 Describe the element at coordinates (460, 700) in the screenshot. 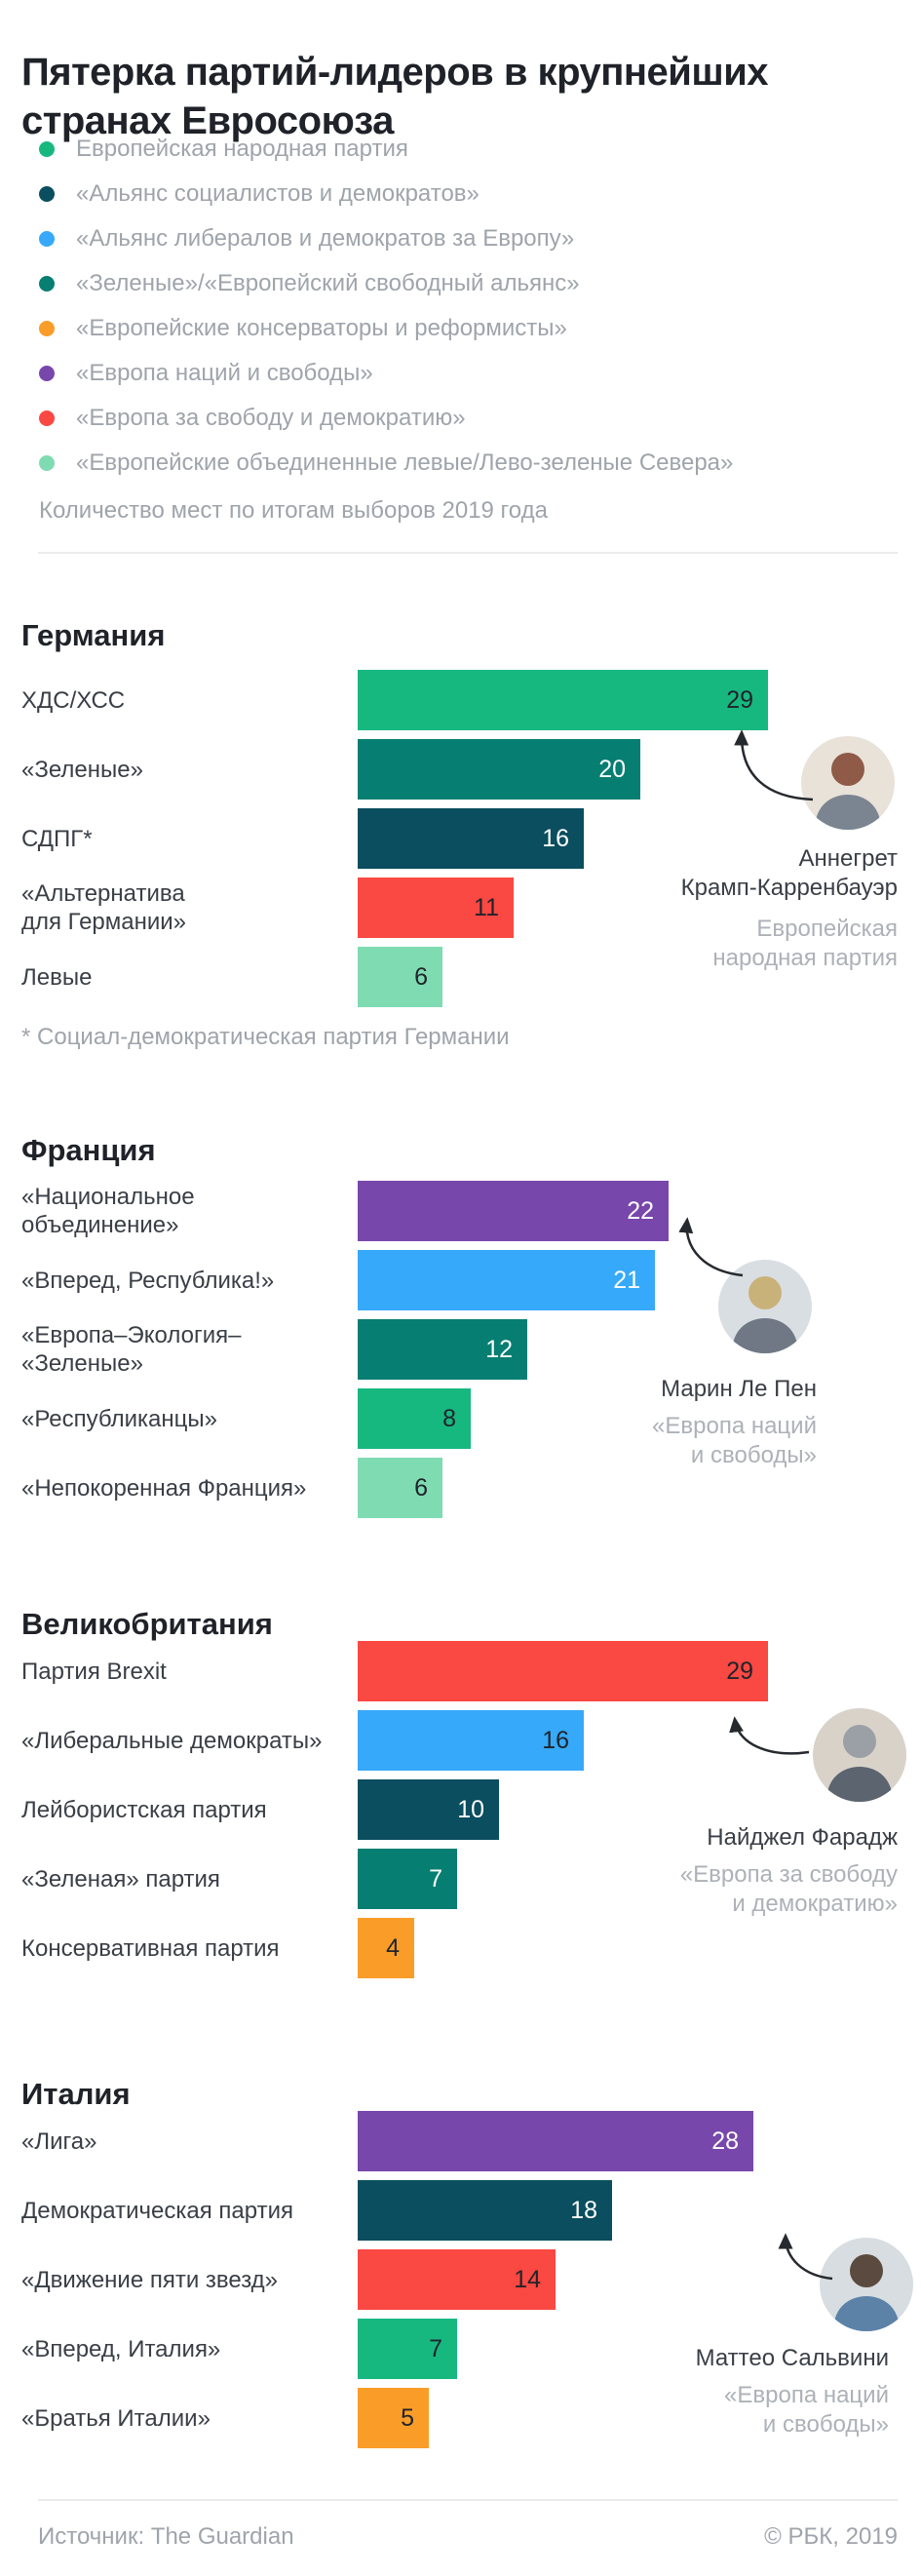

I see `bar-row: ХДС/ХСС 29` at that location.